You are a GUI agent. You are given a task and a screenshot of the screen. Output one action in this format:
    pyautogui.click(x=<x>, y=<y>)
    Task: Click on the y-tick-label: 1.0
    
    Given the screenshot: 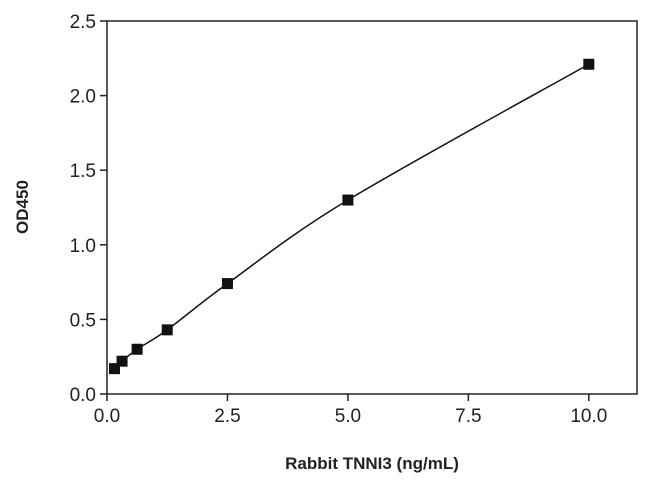 What is the action you would take?
    pyautogui.click(x=83, y=246)
    